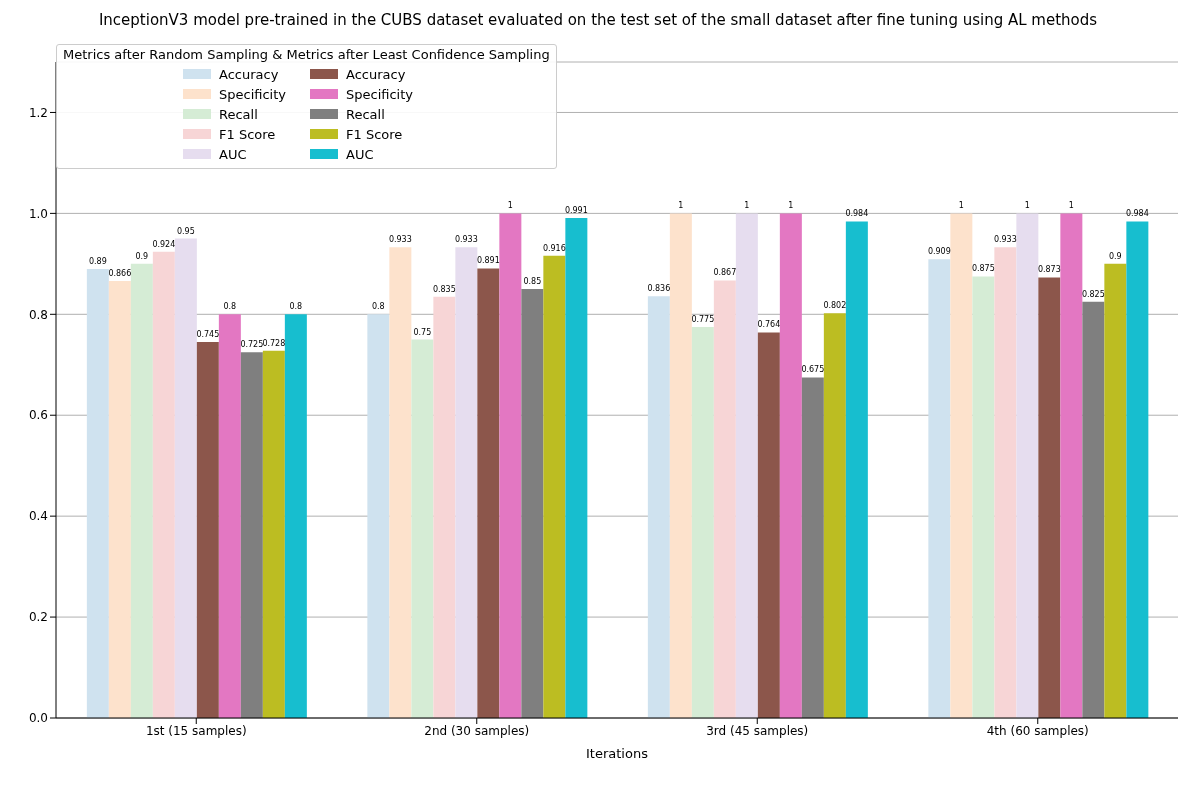 This screenshot has height=798, width=1198. Describe the element at coordinates (598, 20) in the screenshot. I see `chart-title: InceptionV3 model pre-trained in the CUBS dataset evaluated on the test set of the small dataset after fine tuning using AL methods` at that location.